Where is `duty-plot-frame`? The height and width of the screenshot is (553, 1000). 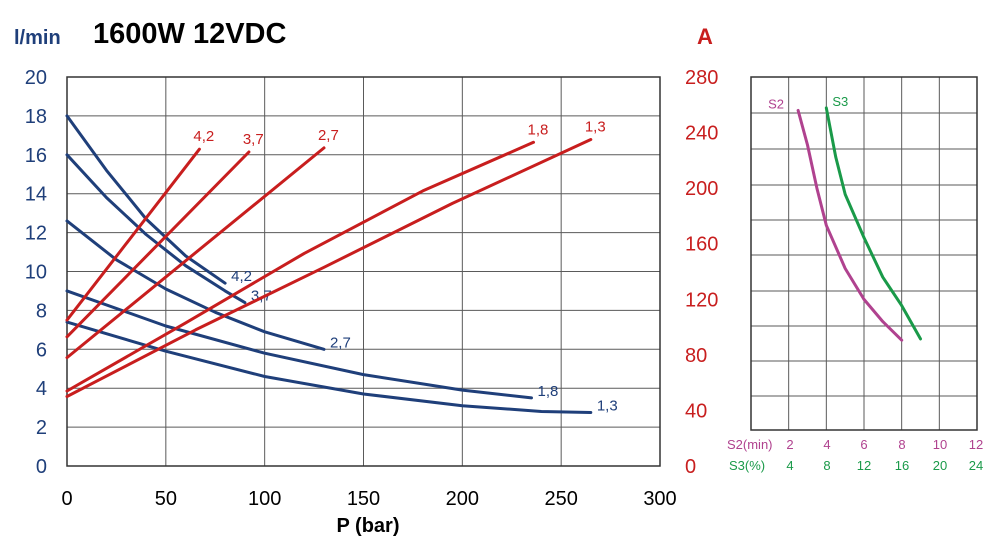
duty-plot-frame is located at coordinates (864, 253).